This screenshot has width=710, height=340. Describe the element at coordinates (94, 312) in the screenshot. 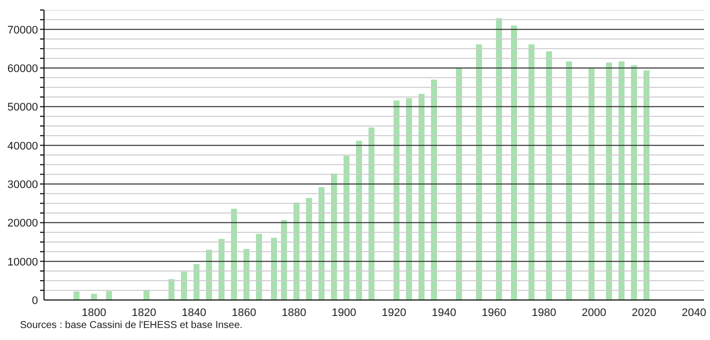

I see `x-tick-label: 1800` at that location.